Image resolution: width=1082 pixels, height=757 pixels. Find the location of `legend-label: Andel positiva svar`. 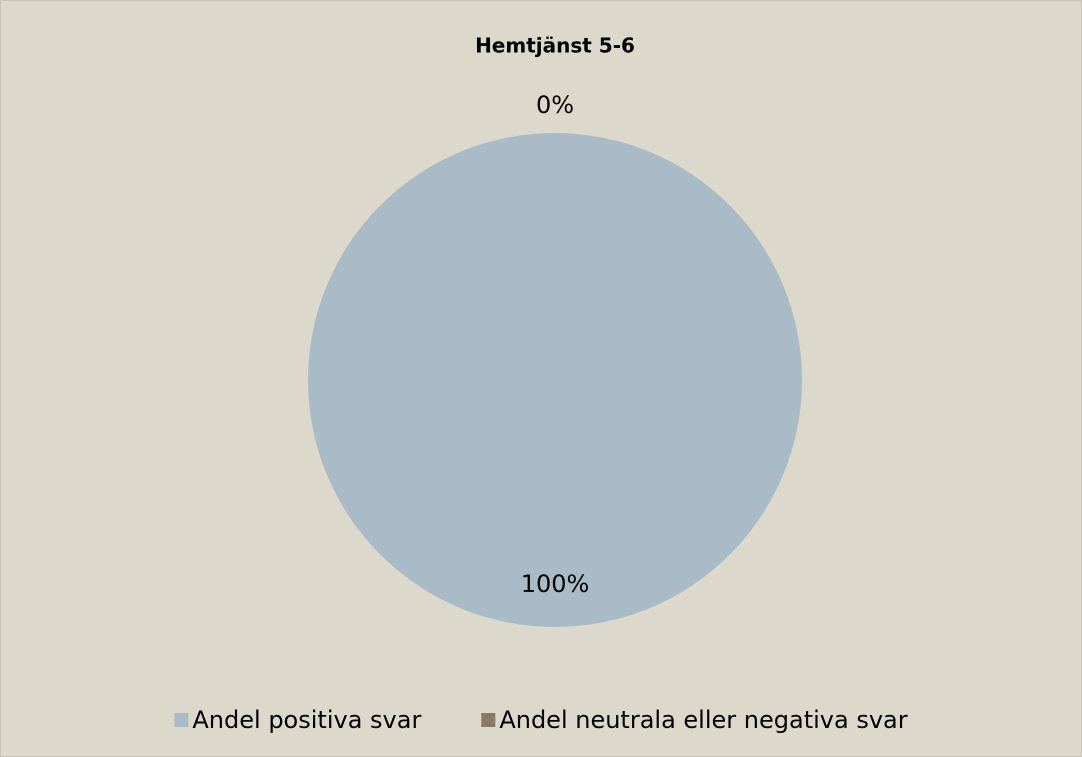

legend-label: Andel positiva svar is located at coordinates (306, 720).